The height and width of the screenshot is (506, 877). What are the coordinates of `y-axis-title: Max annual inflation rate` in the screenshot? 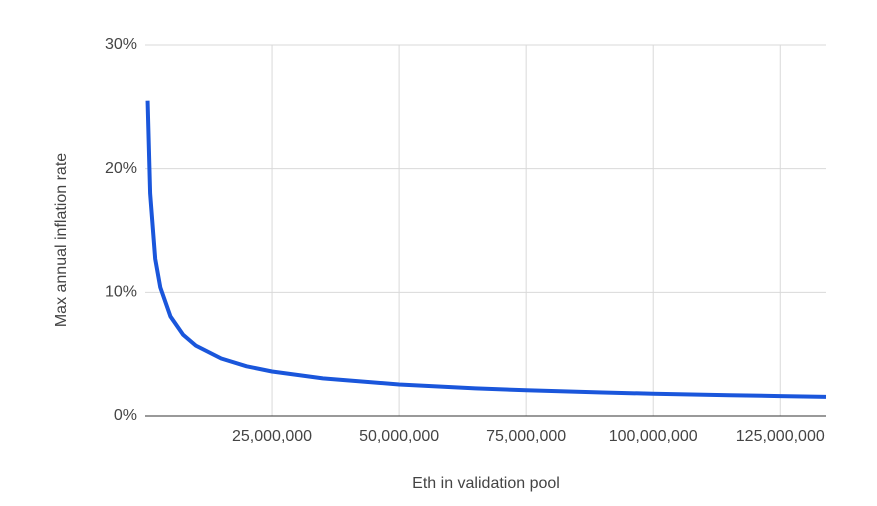 It's located at (61, 240).